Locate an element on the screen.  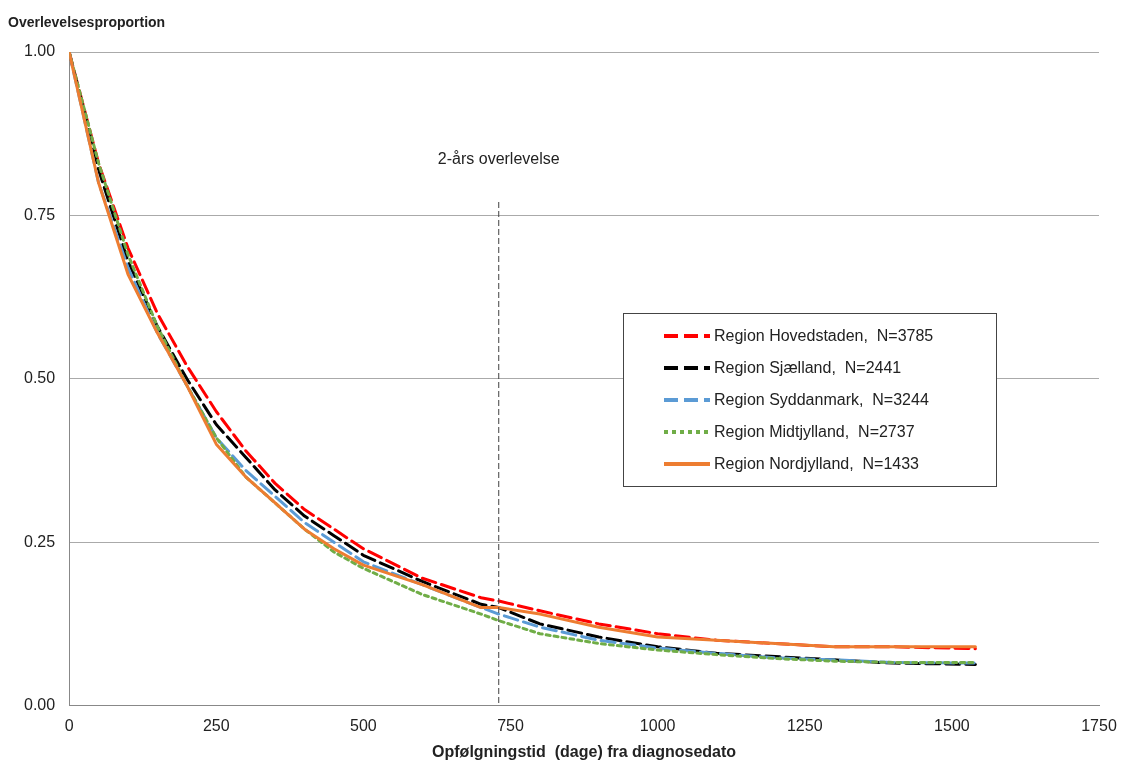
x-tick-label: 500 is located at coordinates (363, 725).